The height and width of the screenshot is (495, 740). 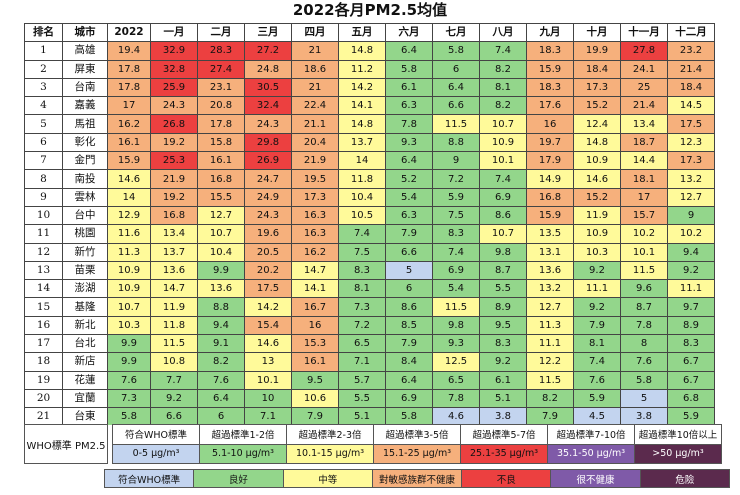 I want to click on month-value-cell: 8.7, so click(x=644, y=307).